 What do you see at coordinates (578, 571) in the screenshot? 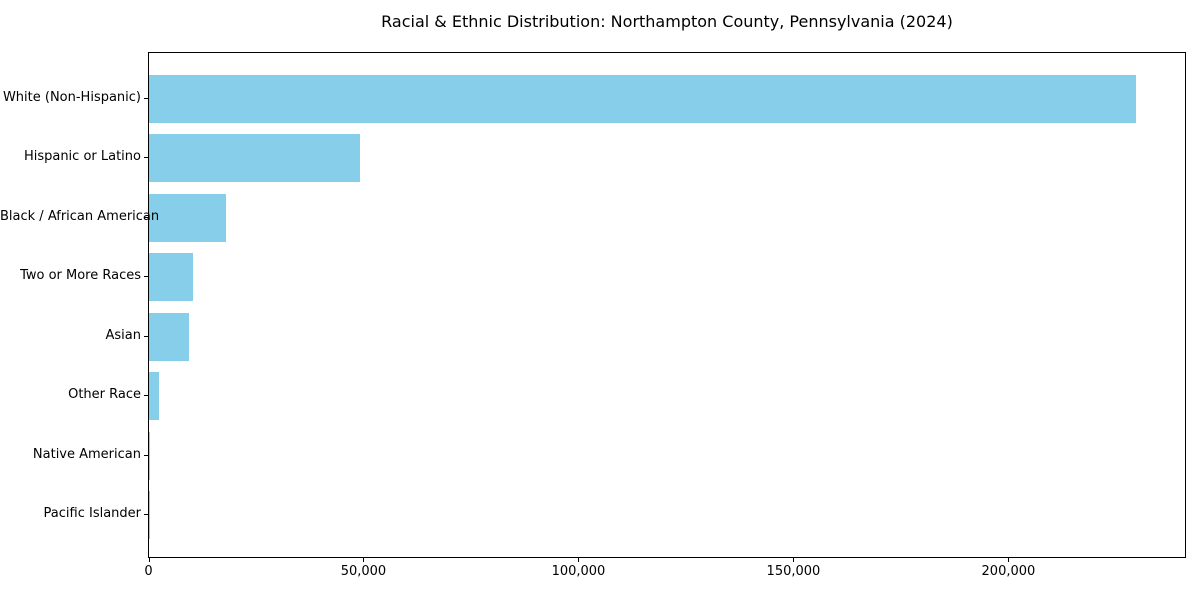
I see `x-tick-label: 100,000` at bounding box center [578, 571].